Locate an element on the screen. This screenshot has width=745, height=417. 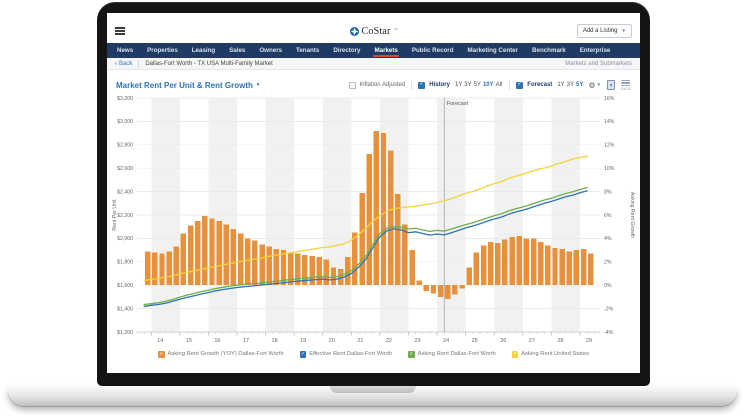
inflation-adjusted-label: Inflation Adjusted is located at coordinates (382, 85).